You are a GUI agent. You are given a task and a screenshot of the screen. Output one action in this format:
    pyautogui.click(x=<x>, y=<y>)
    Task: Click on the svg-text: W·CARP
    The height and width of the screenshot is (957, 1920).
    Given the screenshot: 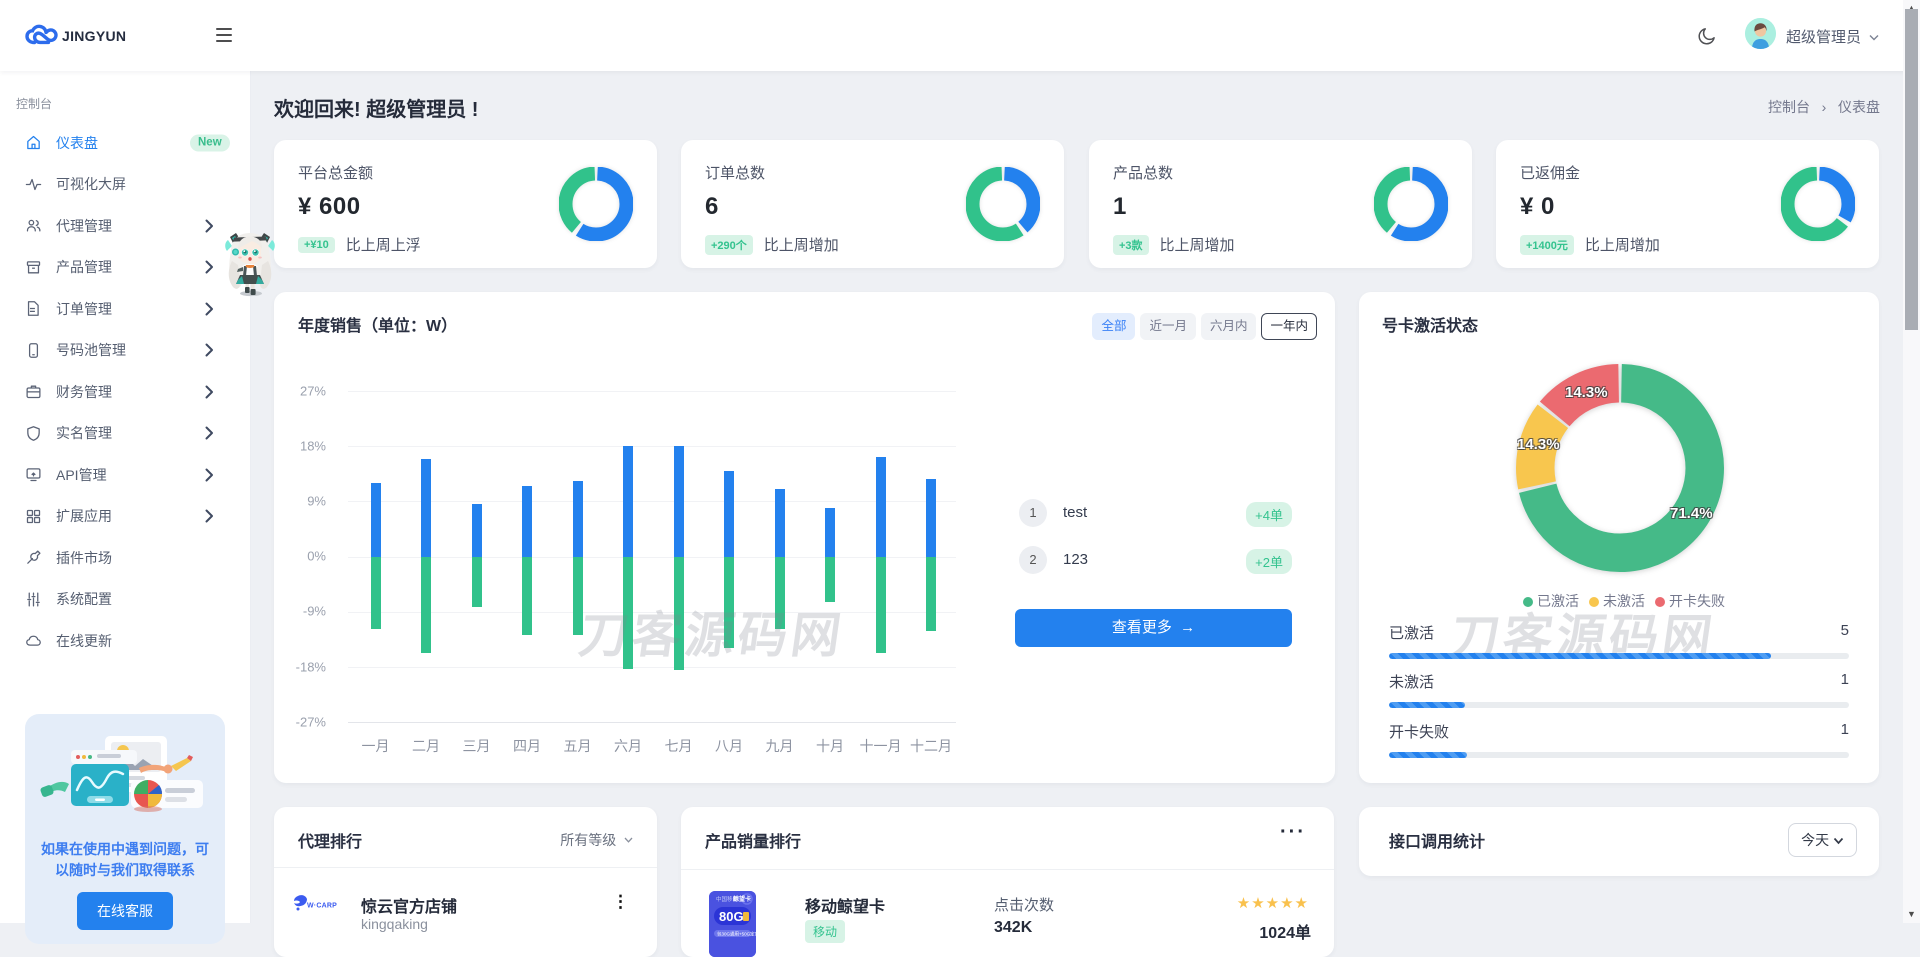 What is the action you would take?
    pyautogui.click(x=322, y=906)
    